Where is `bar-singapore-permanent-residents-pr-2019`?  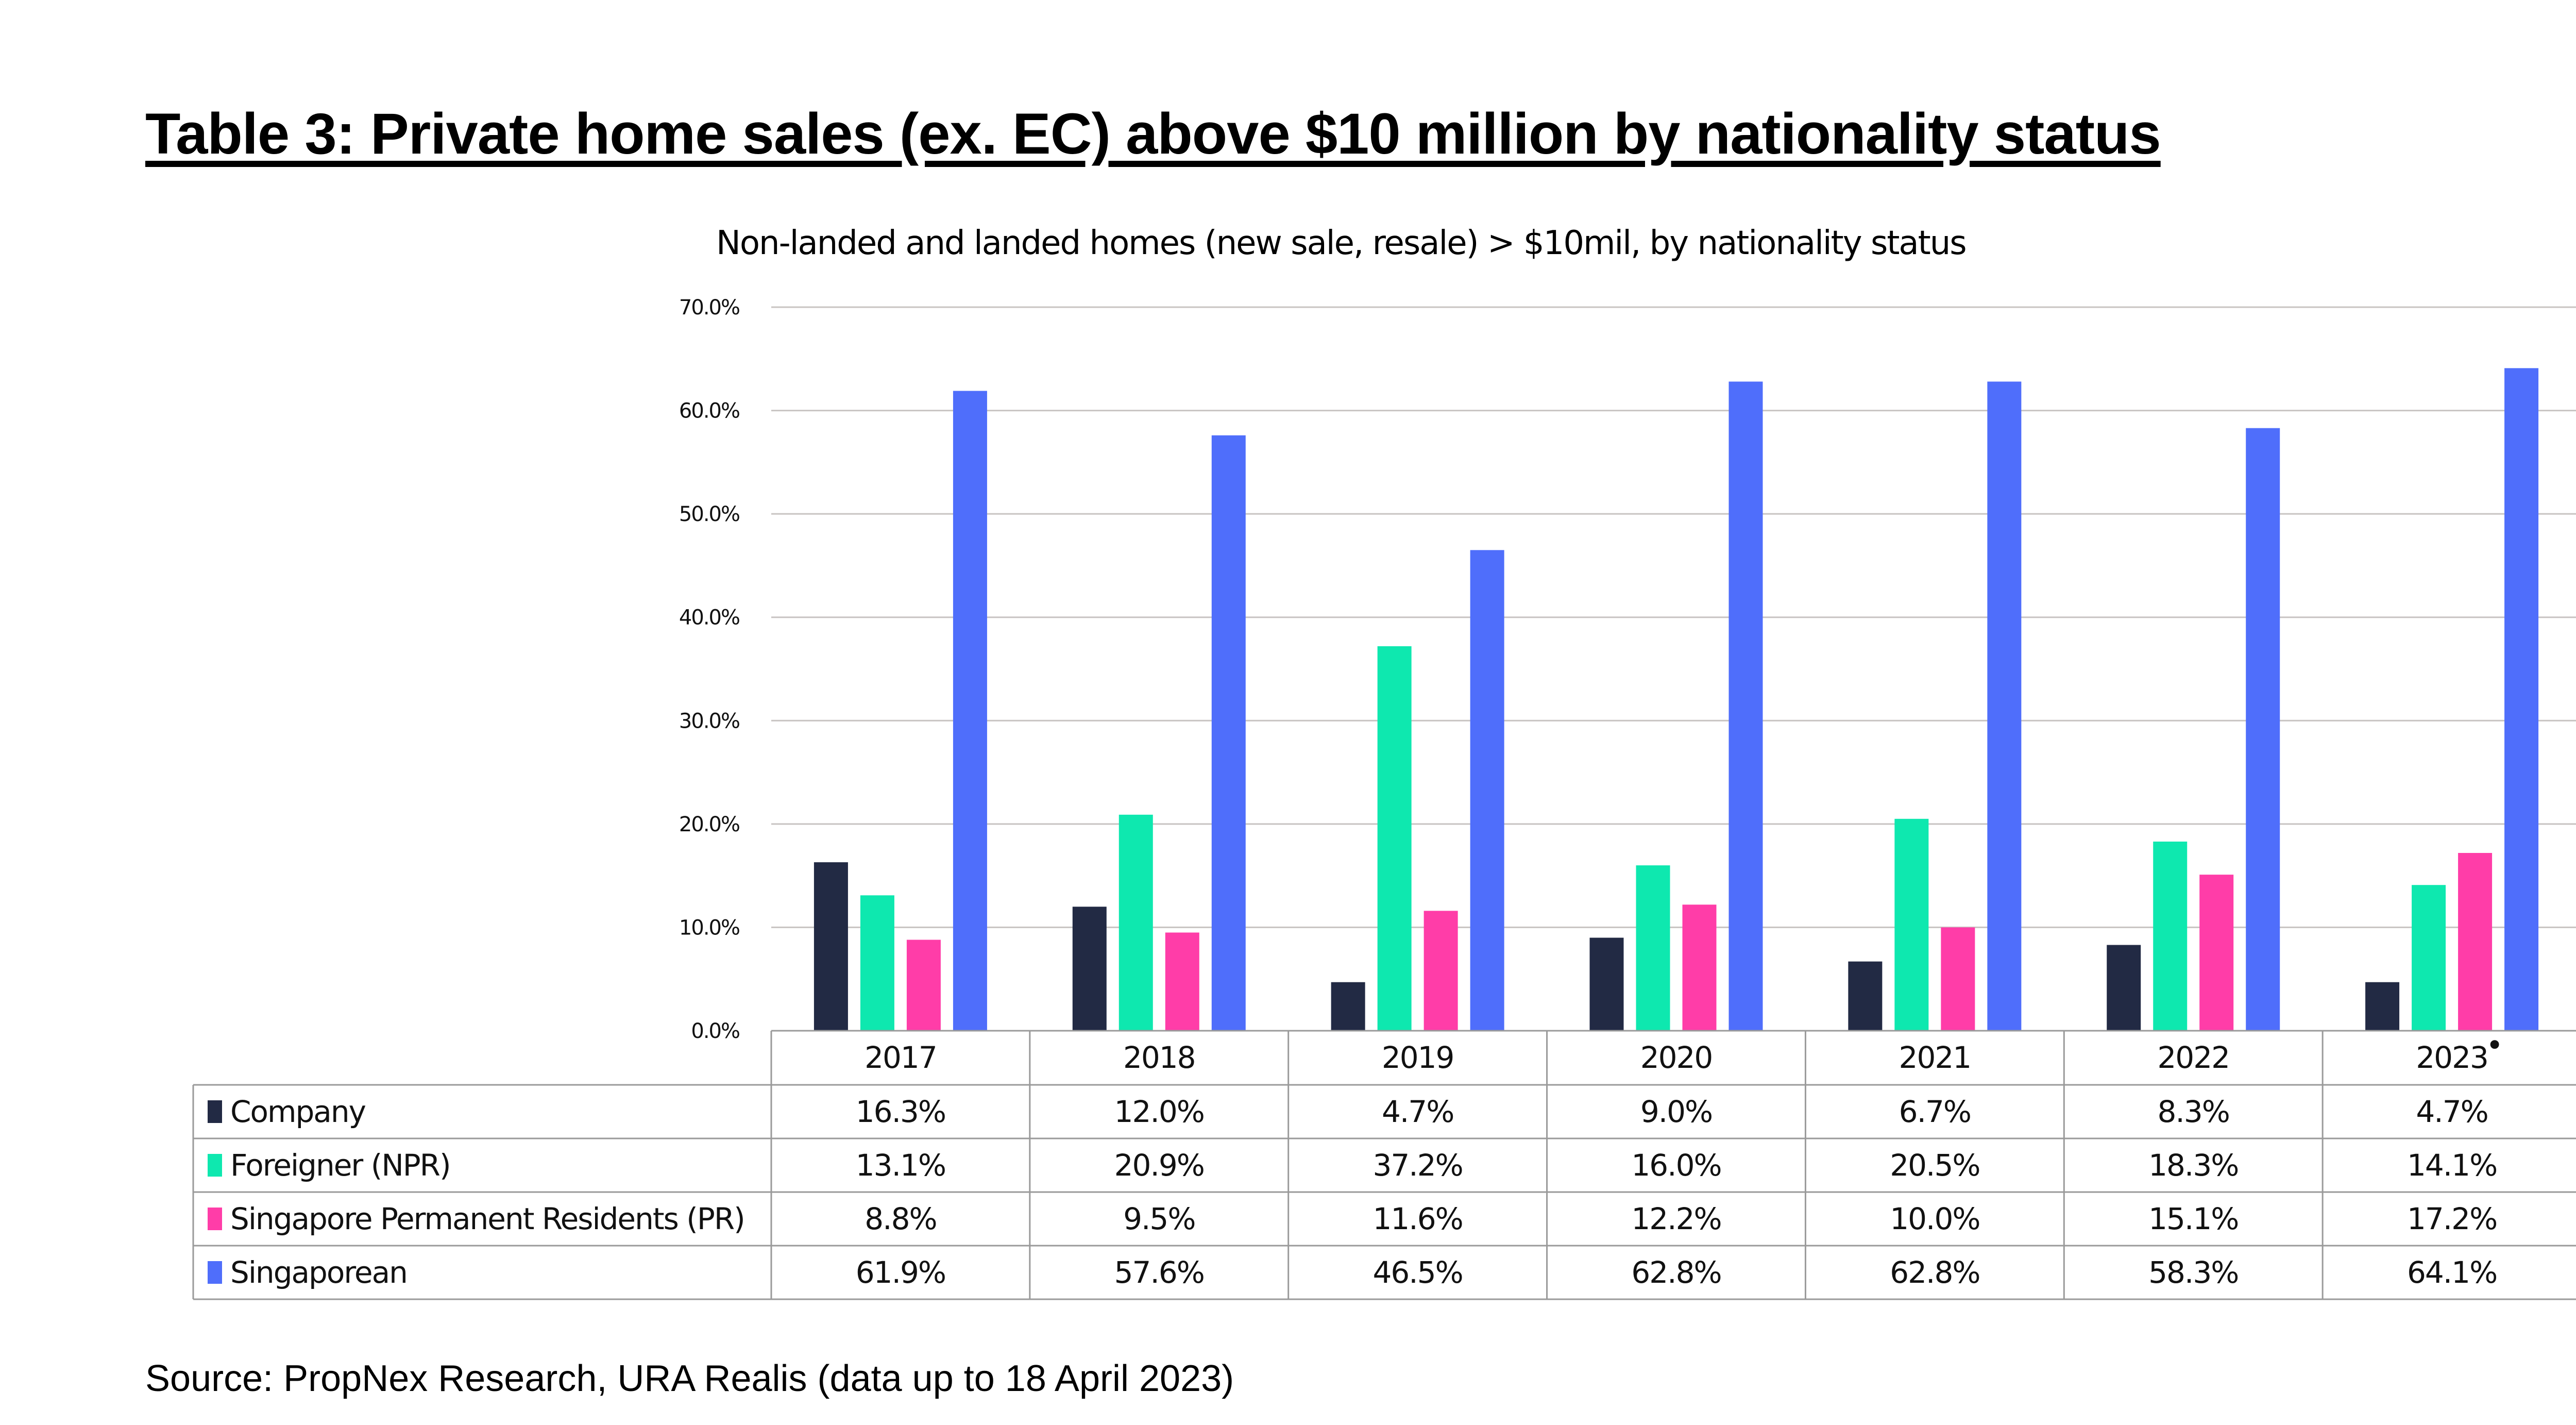 bar-singapore-permanent-residents-pr-2019 is located at coordinates (1441, 971).